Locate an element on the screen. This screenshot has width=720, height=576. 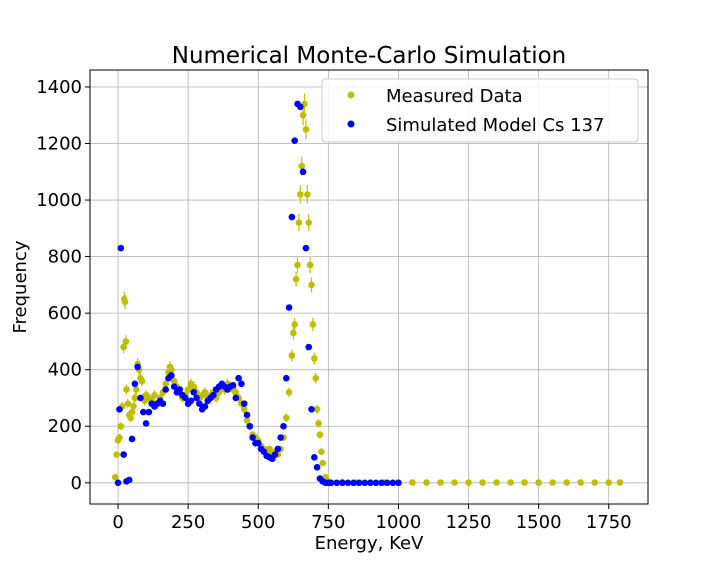
y-tick-label: 1200 is located at coordinates (59, 144).